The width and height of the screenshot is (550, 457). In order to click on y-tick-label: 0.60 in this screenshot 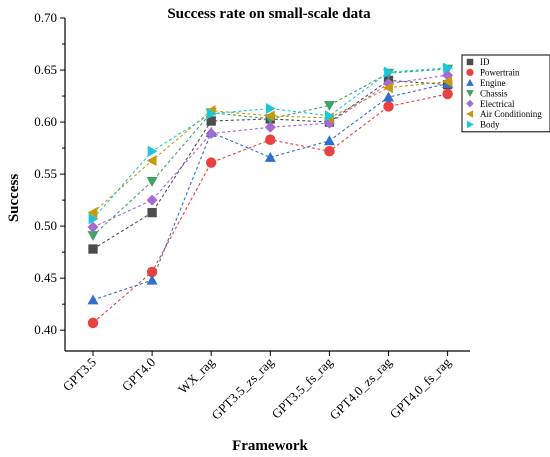, I will do `click(45, 121)`.